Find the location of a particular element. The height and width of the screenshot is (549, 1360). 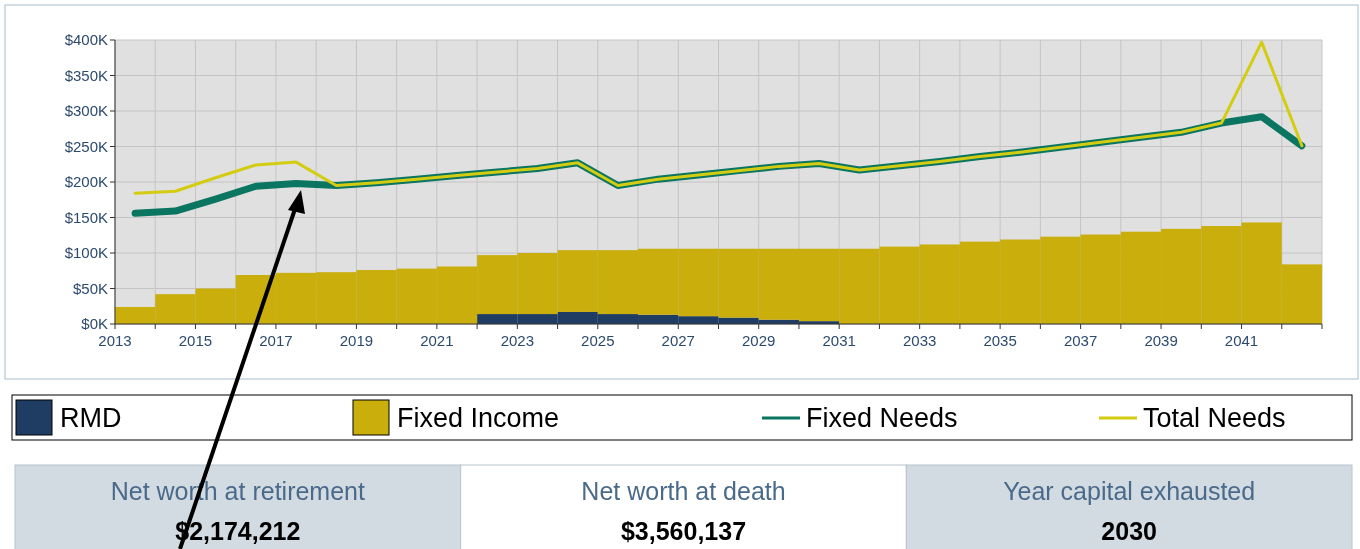

x-tick-label: 2019 is located at coordinates (356, 340).